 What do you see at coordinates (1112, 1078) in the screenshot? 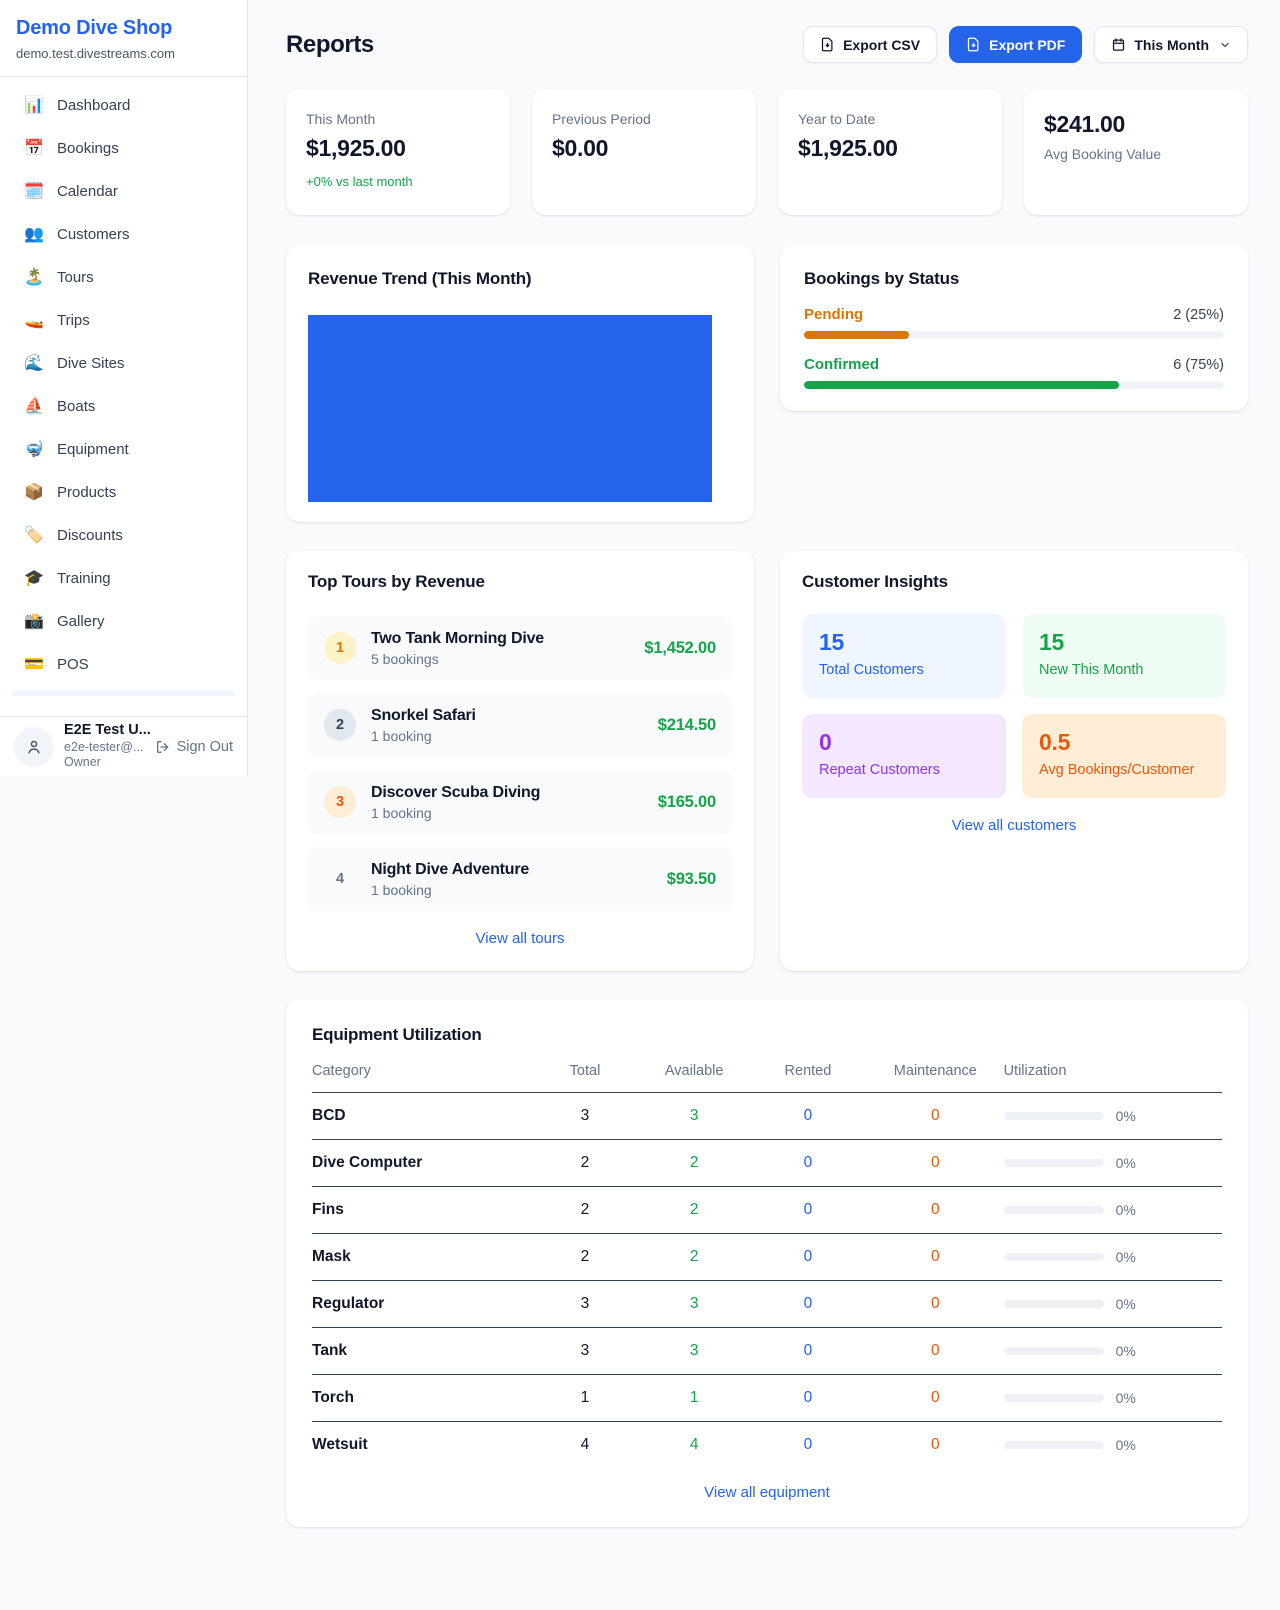
I see `column-header-utilization: Utilization` at bounding box center [1112, 1078].